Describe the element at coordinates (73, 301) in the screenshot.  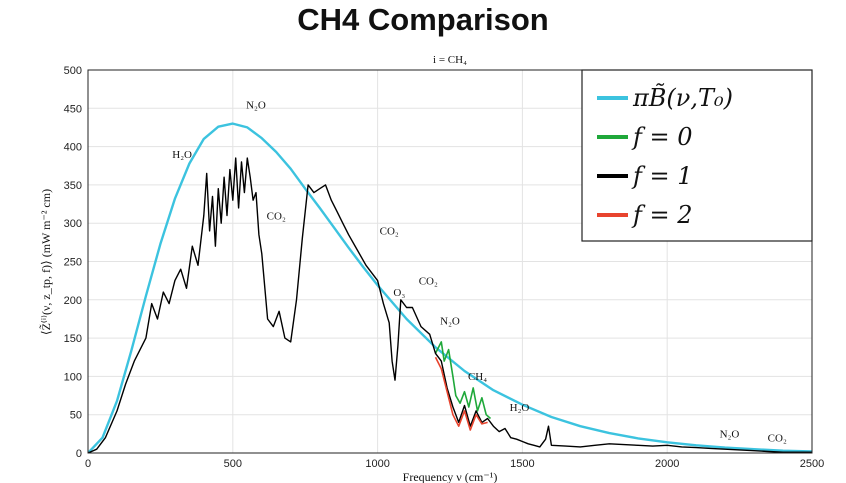
I see `y-tick-label: 200` at that location.